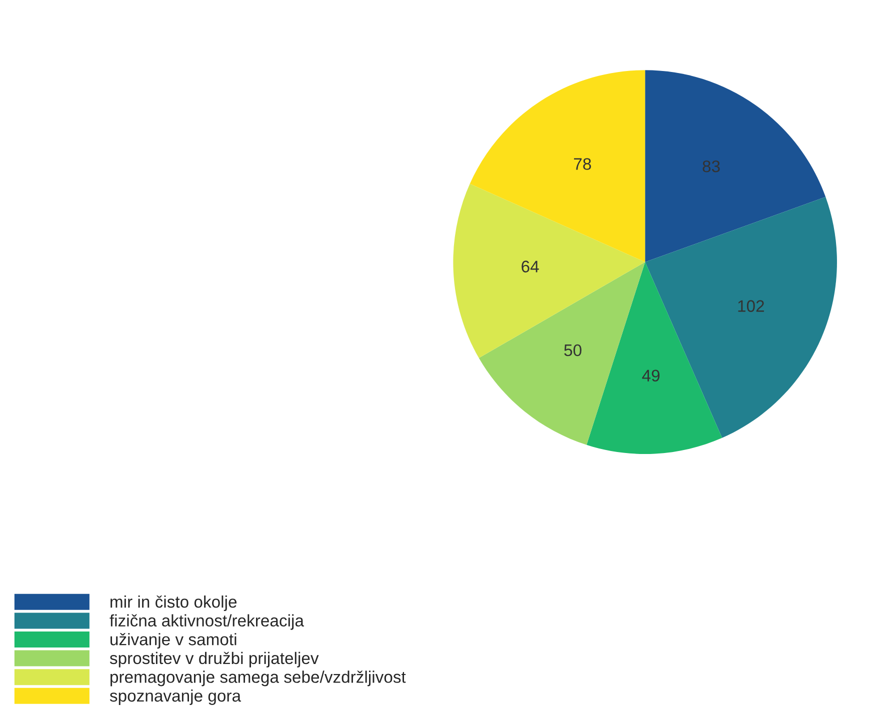 Image resolution: width=891 pixels, height=715 pixels. Describe the element at coordinates (573, 350) in the screenshot. I see `data-label: 50` at that location.